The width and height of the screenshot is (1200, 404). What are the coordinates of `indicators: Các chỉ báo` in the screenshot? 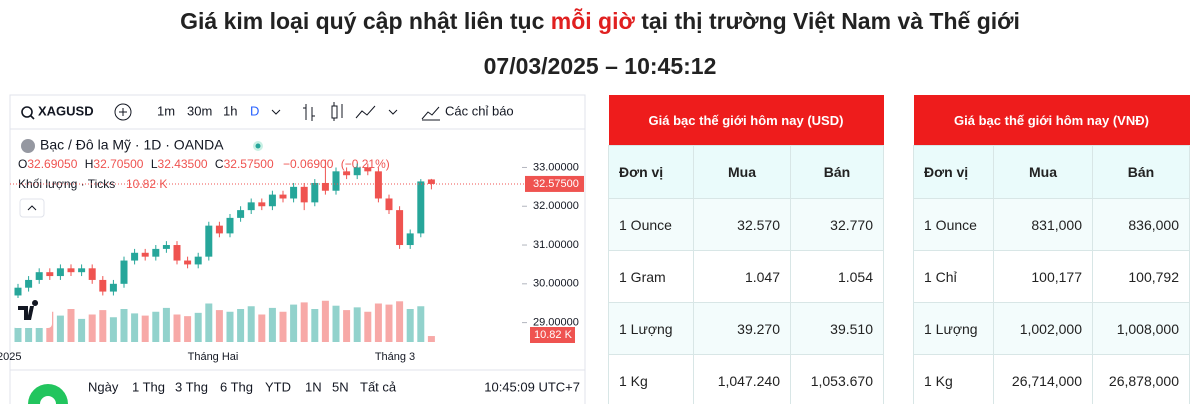 It's located at (479, 110).